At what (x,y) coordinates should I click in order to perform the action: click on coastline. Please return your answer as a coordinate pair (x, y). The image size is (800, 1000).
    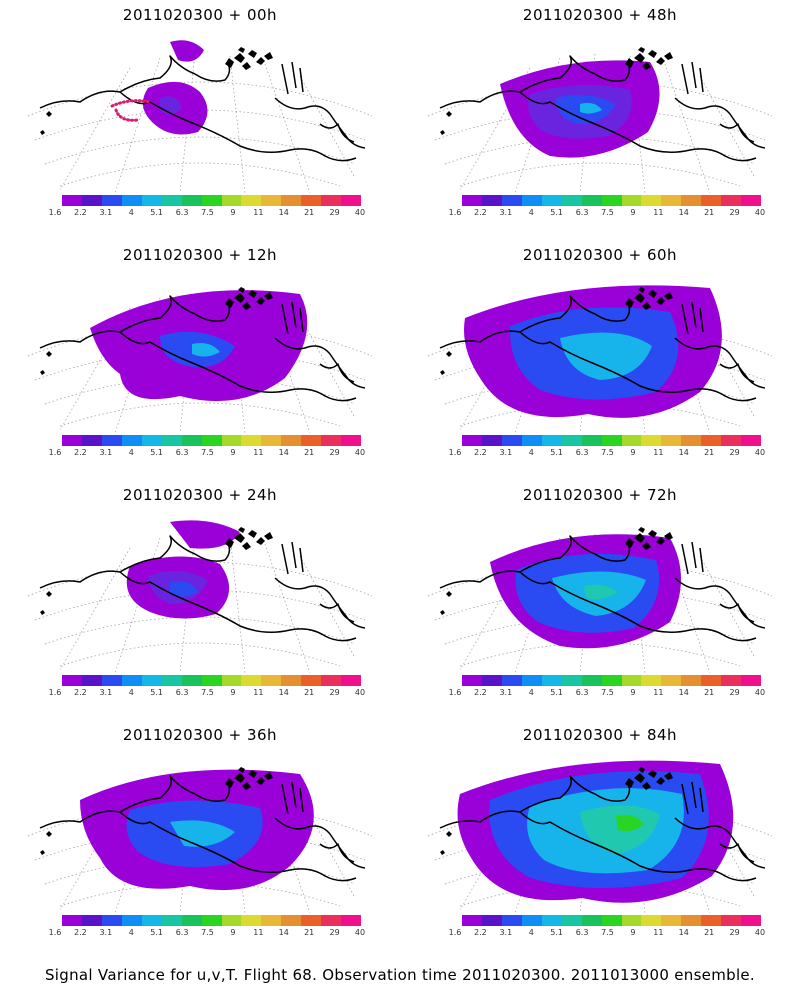
    Looking at the image, I should click on (602, 828).